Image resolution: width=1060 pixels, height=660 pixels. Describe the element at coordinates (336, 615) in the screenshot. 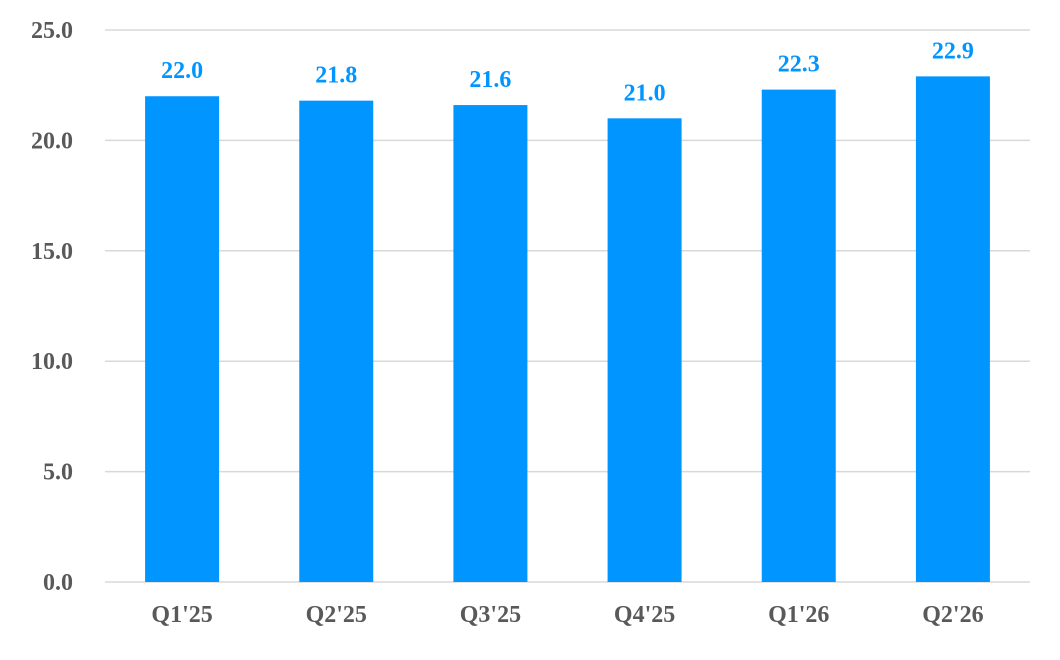

I see `x-tick-label: Q2'25` at that location.